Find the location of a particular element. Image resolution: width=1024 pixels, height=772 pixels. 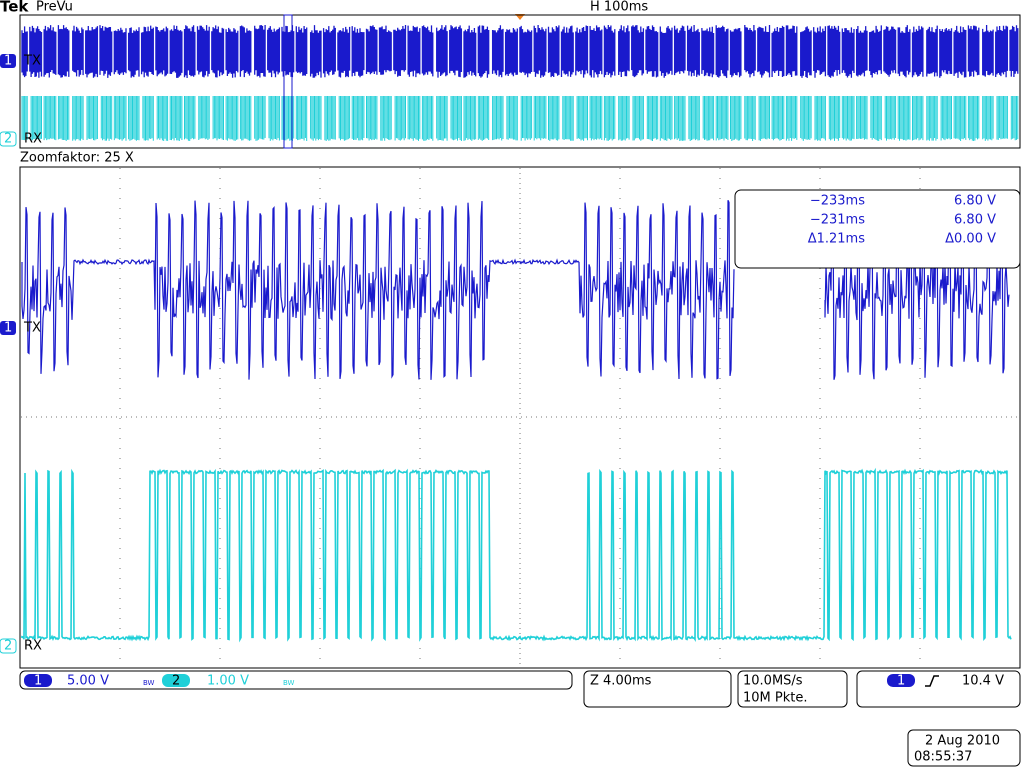

trigger-channel: 1 is located at coordinates (901, 681).